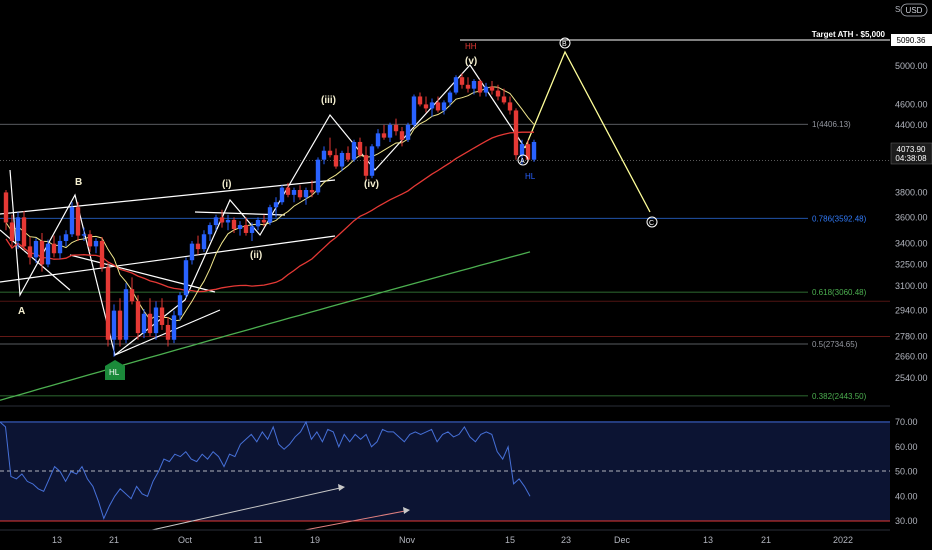 The height and width of the screenshot is (550, 932). Describe the element at coordinates (911, 264) in the screenshot. I see `price-tick-label: 3250.00` at that location.